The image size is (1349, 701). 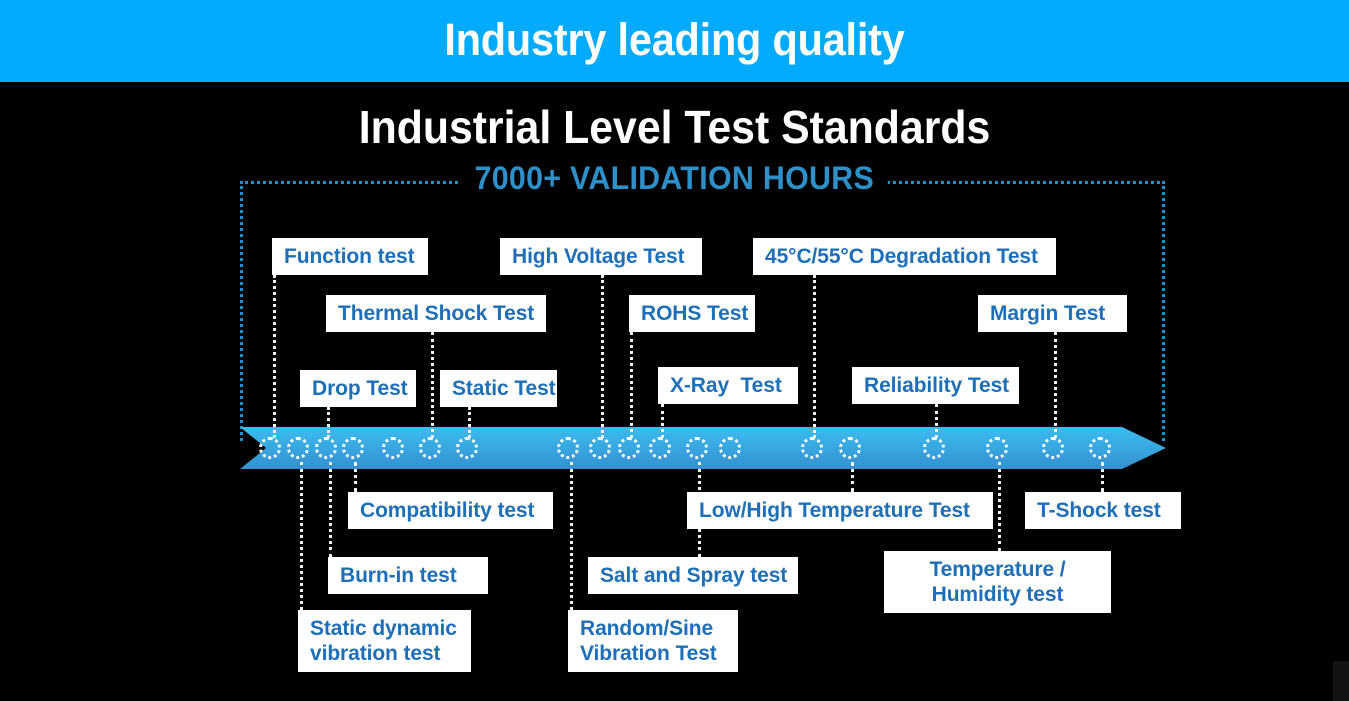 I want to click on test-label-function-test: Function test, so click(x=350, y=256).